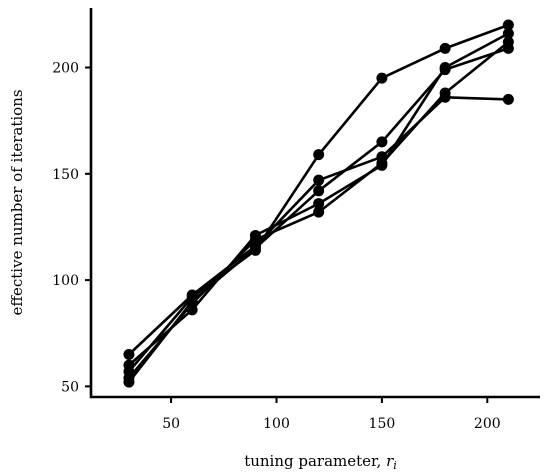  I want to click on y-tick-label: 100, so click(65, 281).